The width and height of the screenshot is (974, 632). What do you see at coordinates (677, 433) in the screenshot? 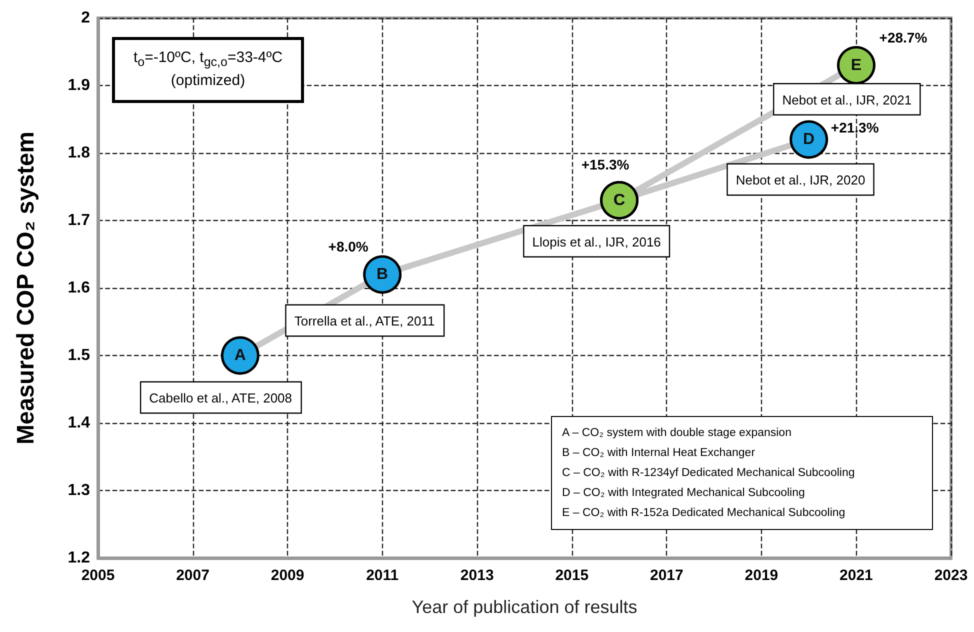
I see `annotation: A – CO₂ system with double stage expansion` at bounding box center [677, 433].